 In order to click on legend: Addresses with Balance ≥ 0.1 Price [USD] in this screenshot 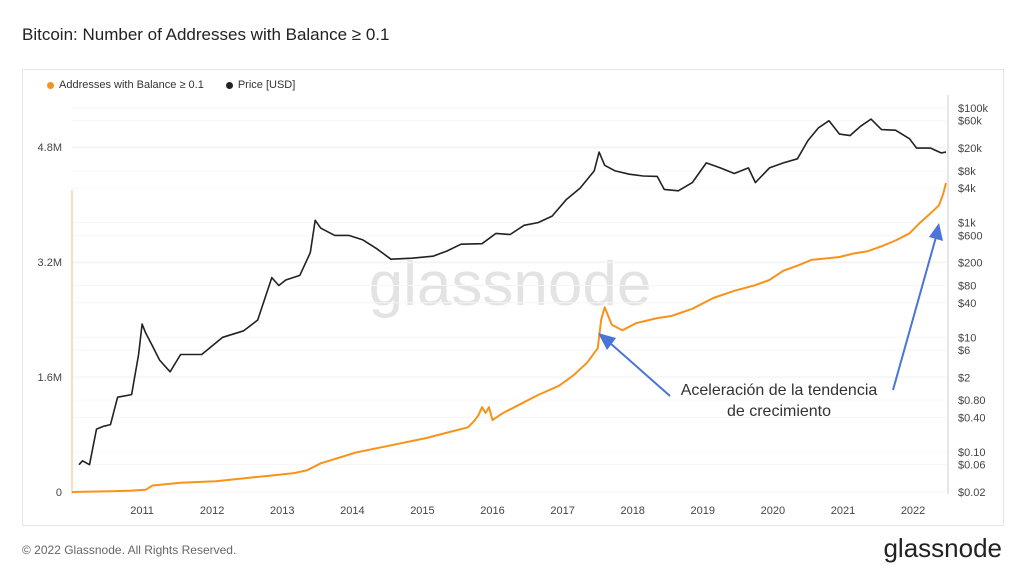, I will do `click(171, 85)`.